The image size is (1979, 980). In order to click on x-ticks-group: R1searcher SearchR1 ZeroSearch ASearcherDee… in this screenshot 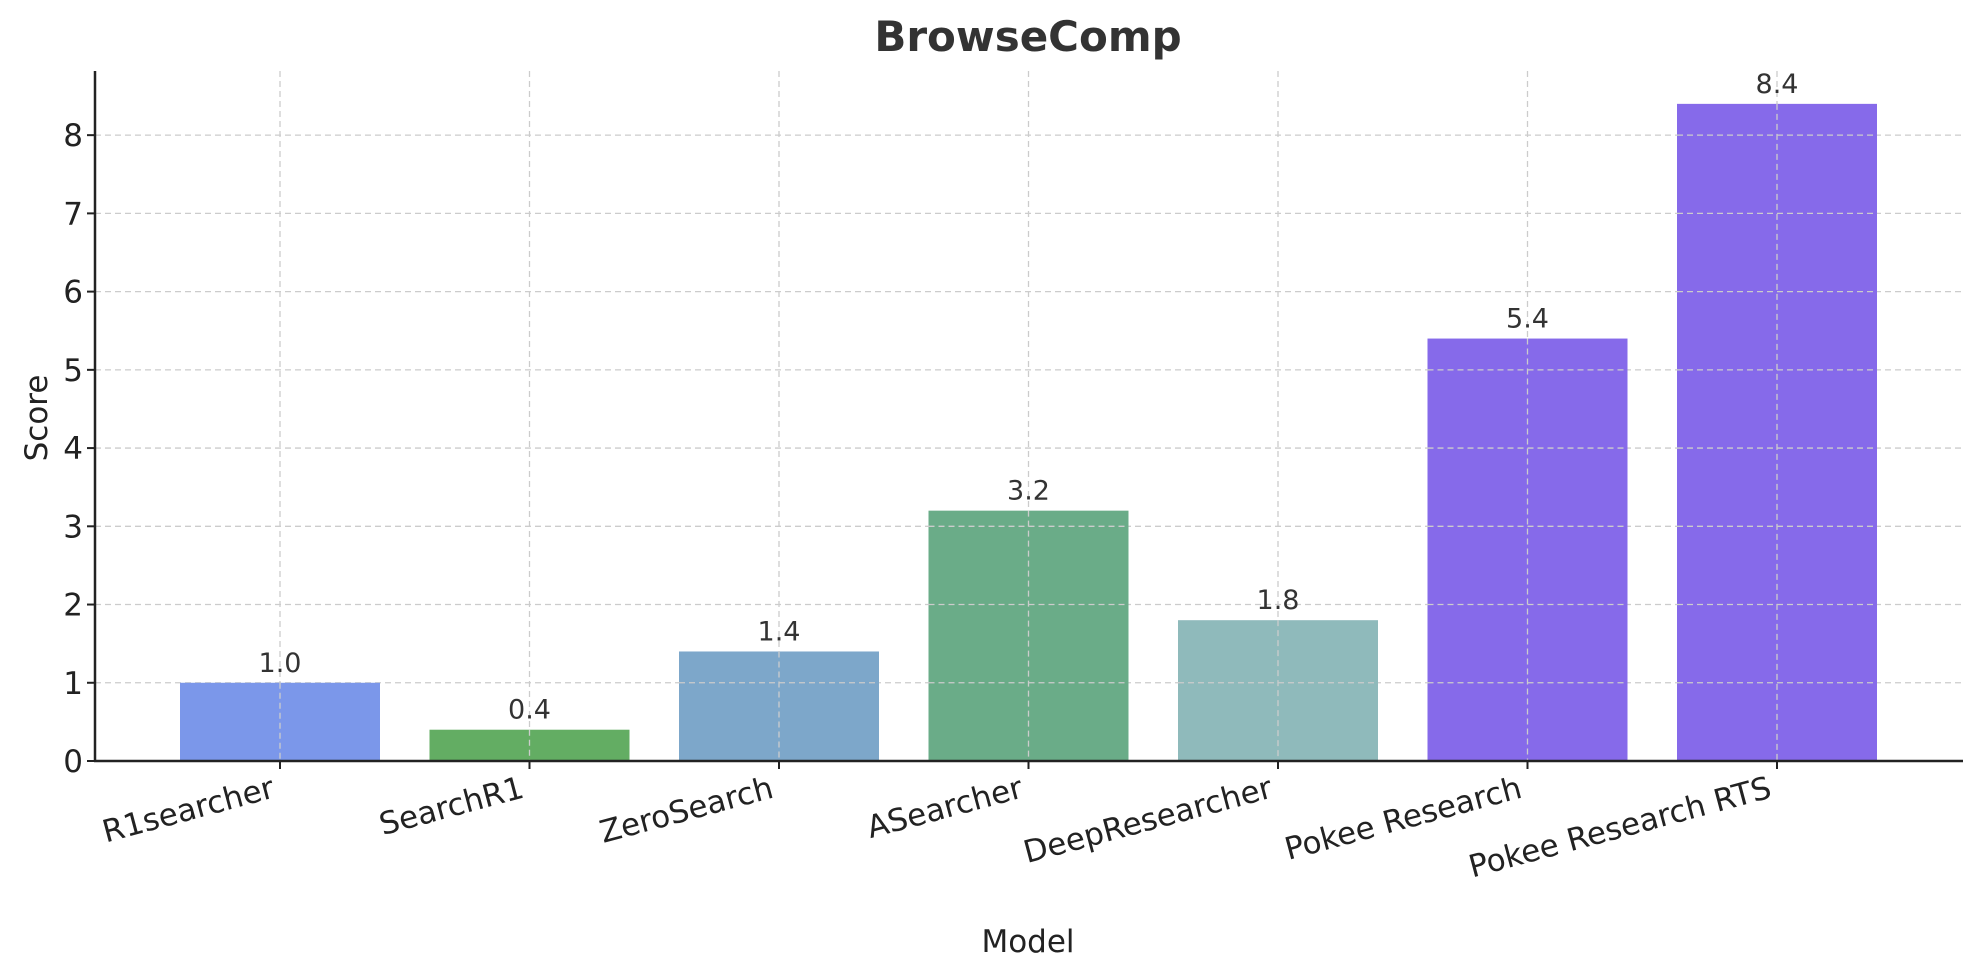, I will do `click(938, 823)`.